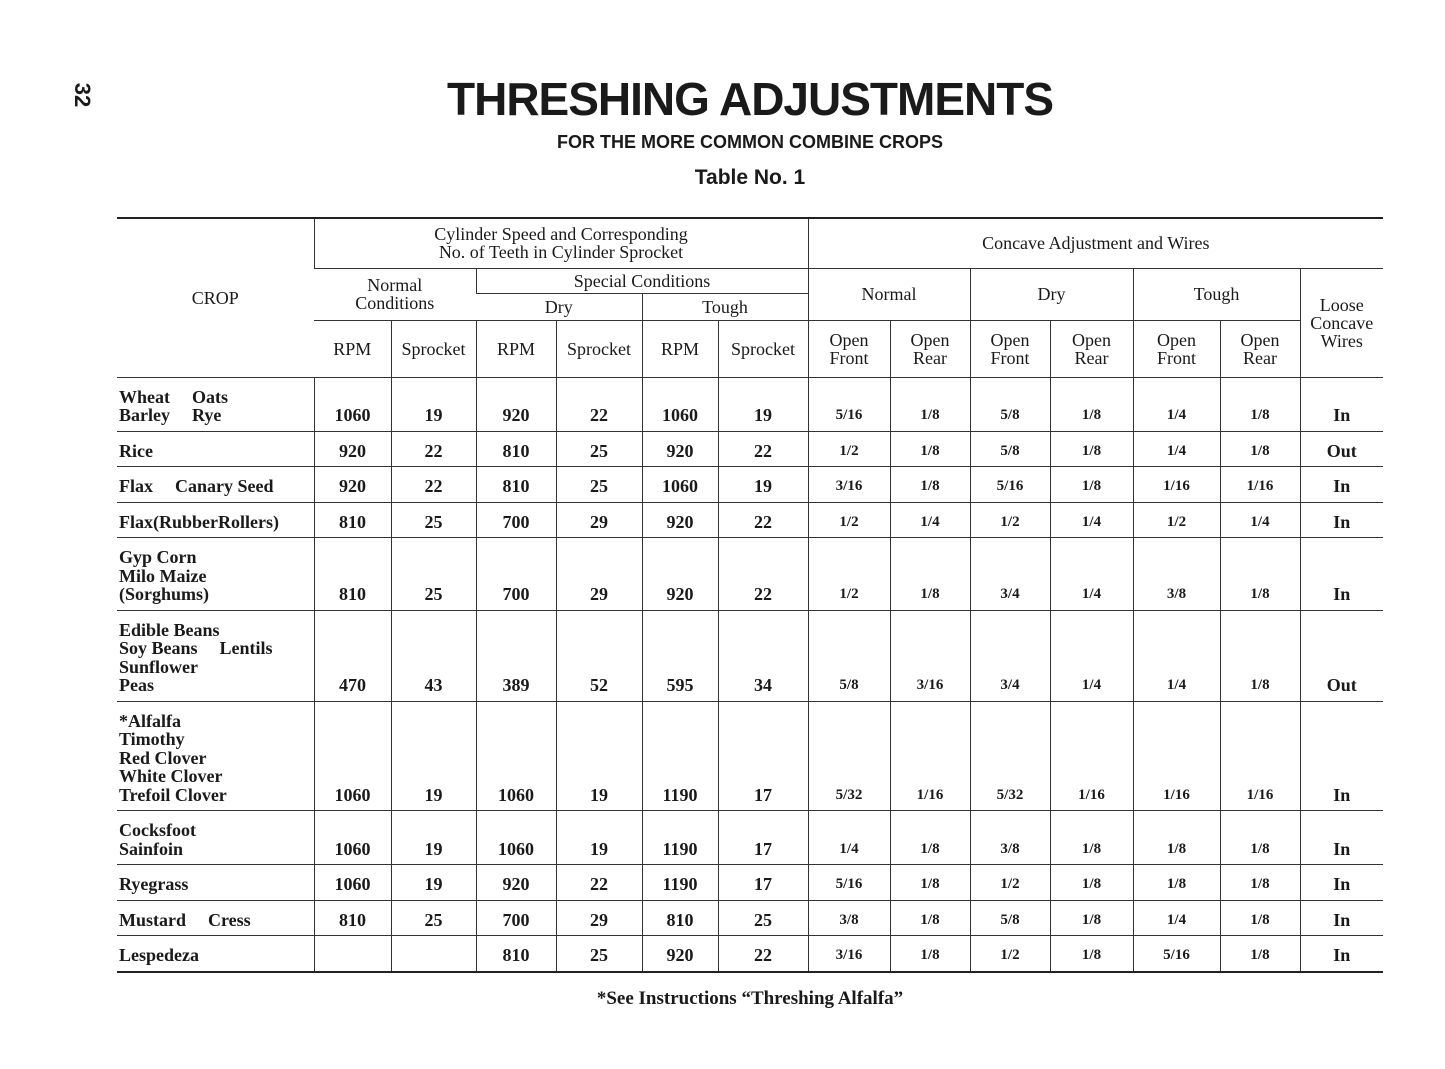  I want to click on value-cell: 389, so click(515, 656).